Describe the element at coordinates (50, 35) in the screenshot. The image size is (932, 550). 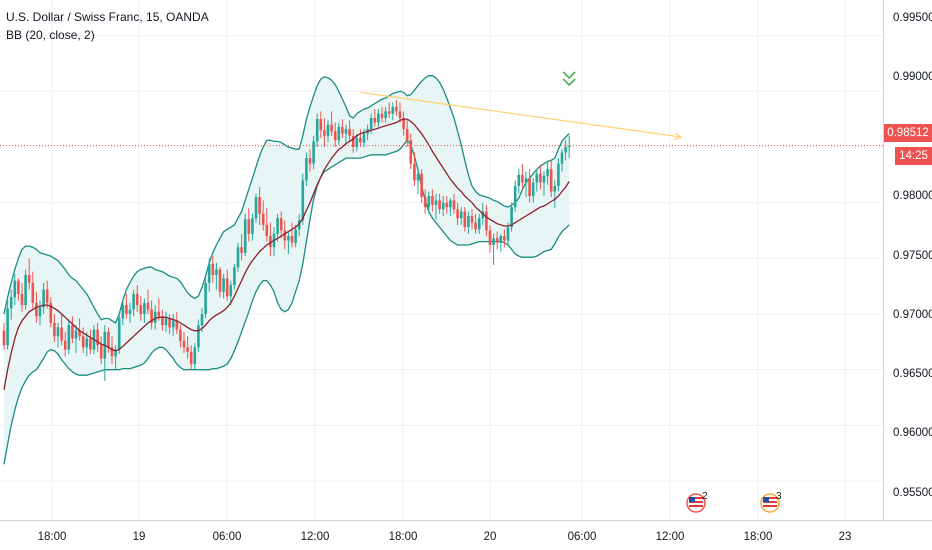
I see `indicator-label: BB (20, close, 2)` at that location.